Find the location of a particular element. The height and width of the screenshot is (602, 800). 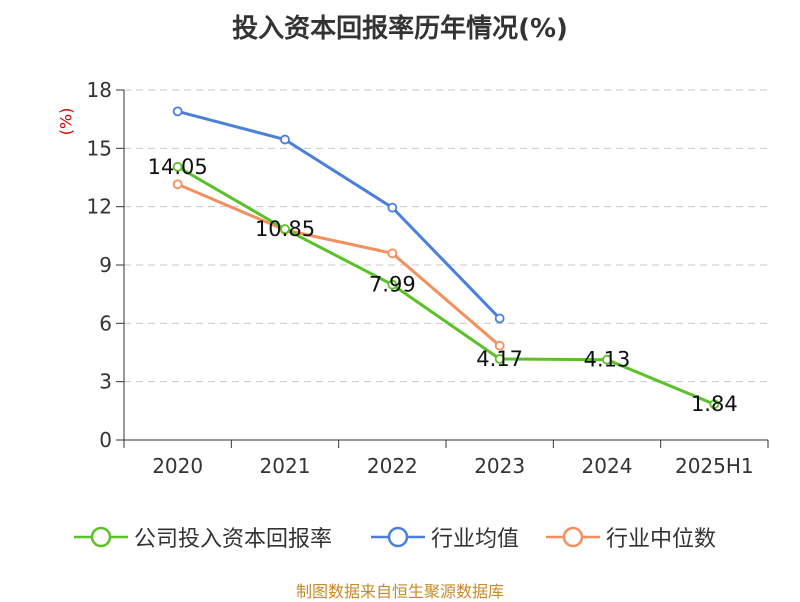

data-label: 4.13 is located at coordinates (607, 360).